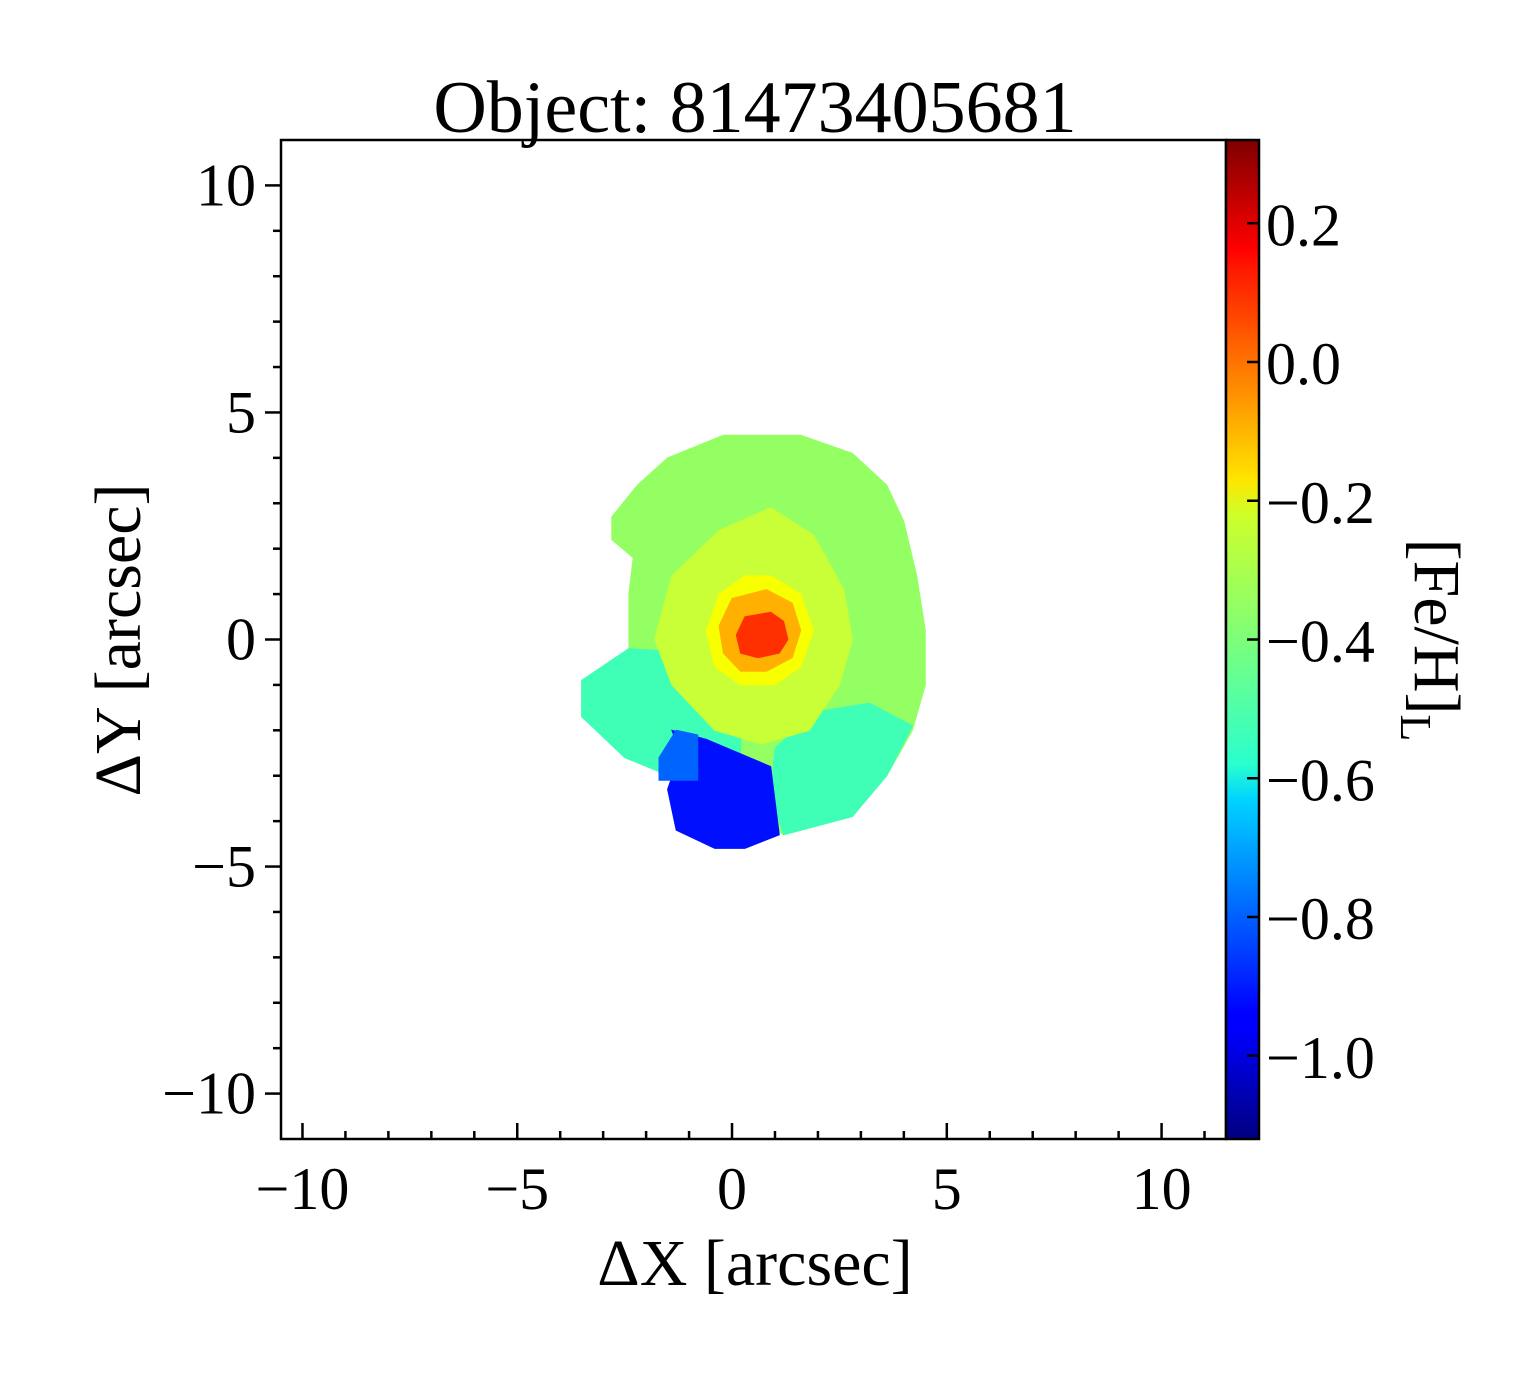 The image size is (1540, 1375). Describe the element at coordinates (224, 867) in the screenshot. I see `y-tick-label: −5` at that location.